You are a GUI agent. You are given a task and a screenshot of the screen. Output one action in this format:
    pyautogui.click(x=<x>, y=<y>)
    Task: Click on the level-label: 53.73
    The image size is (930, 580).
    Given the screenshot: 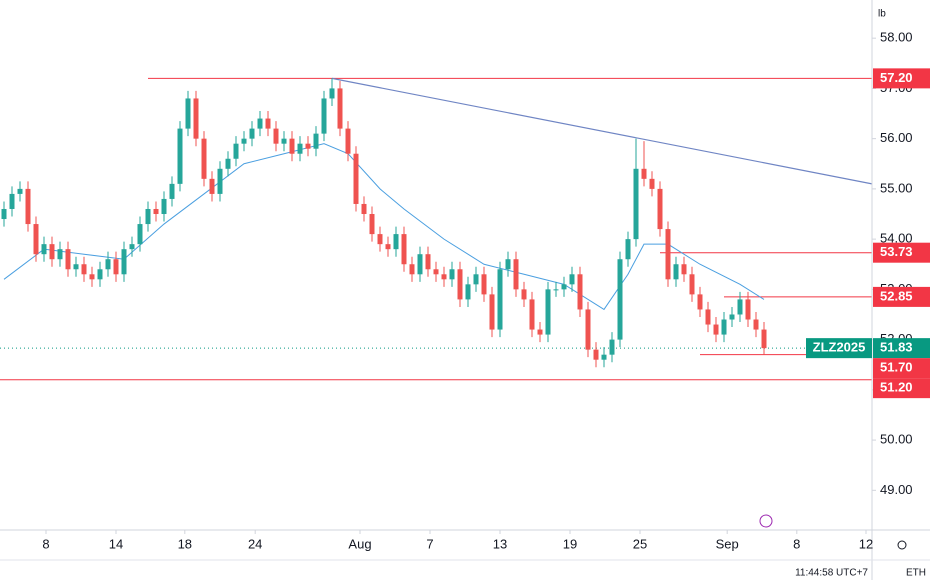 What is the action you would take?
    pyautogui.click(x=896, y=251)
    